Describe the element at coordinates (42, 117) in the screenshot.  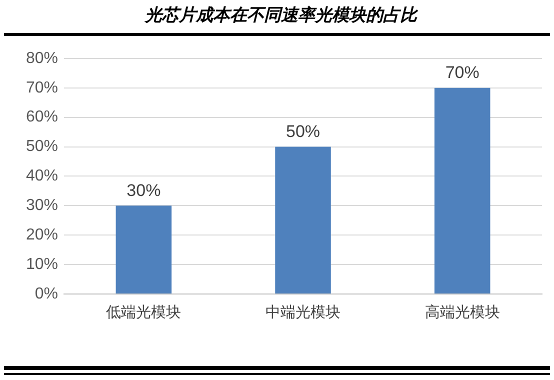
I see `y-tick-label: 60%` at that location.